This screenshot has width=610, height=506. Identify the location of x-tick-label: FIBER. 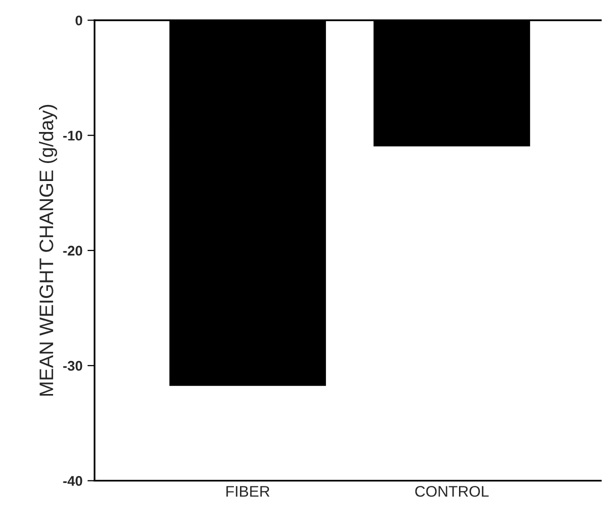
(248, 491).